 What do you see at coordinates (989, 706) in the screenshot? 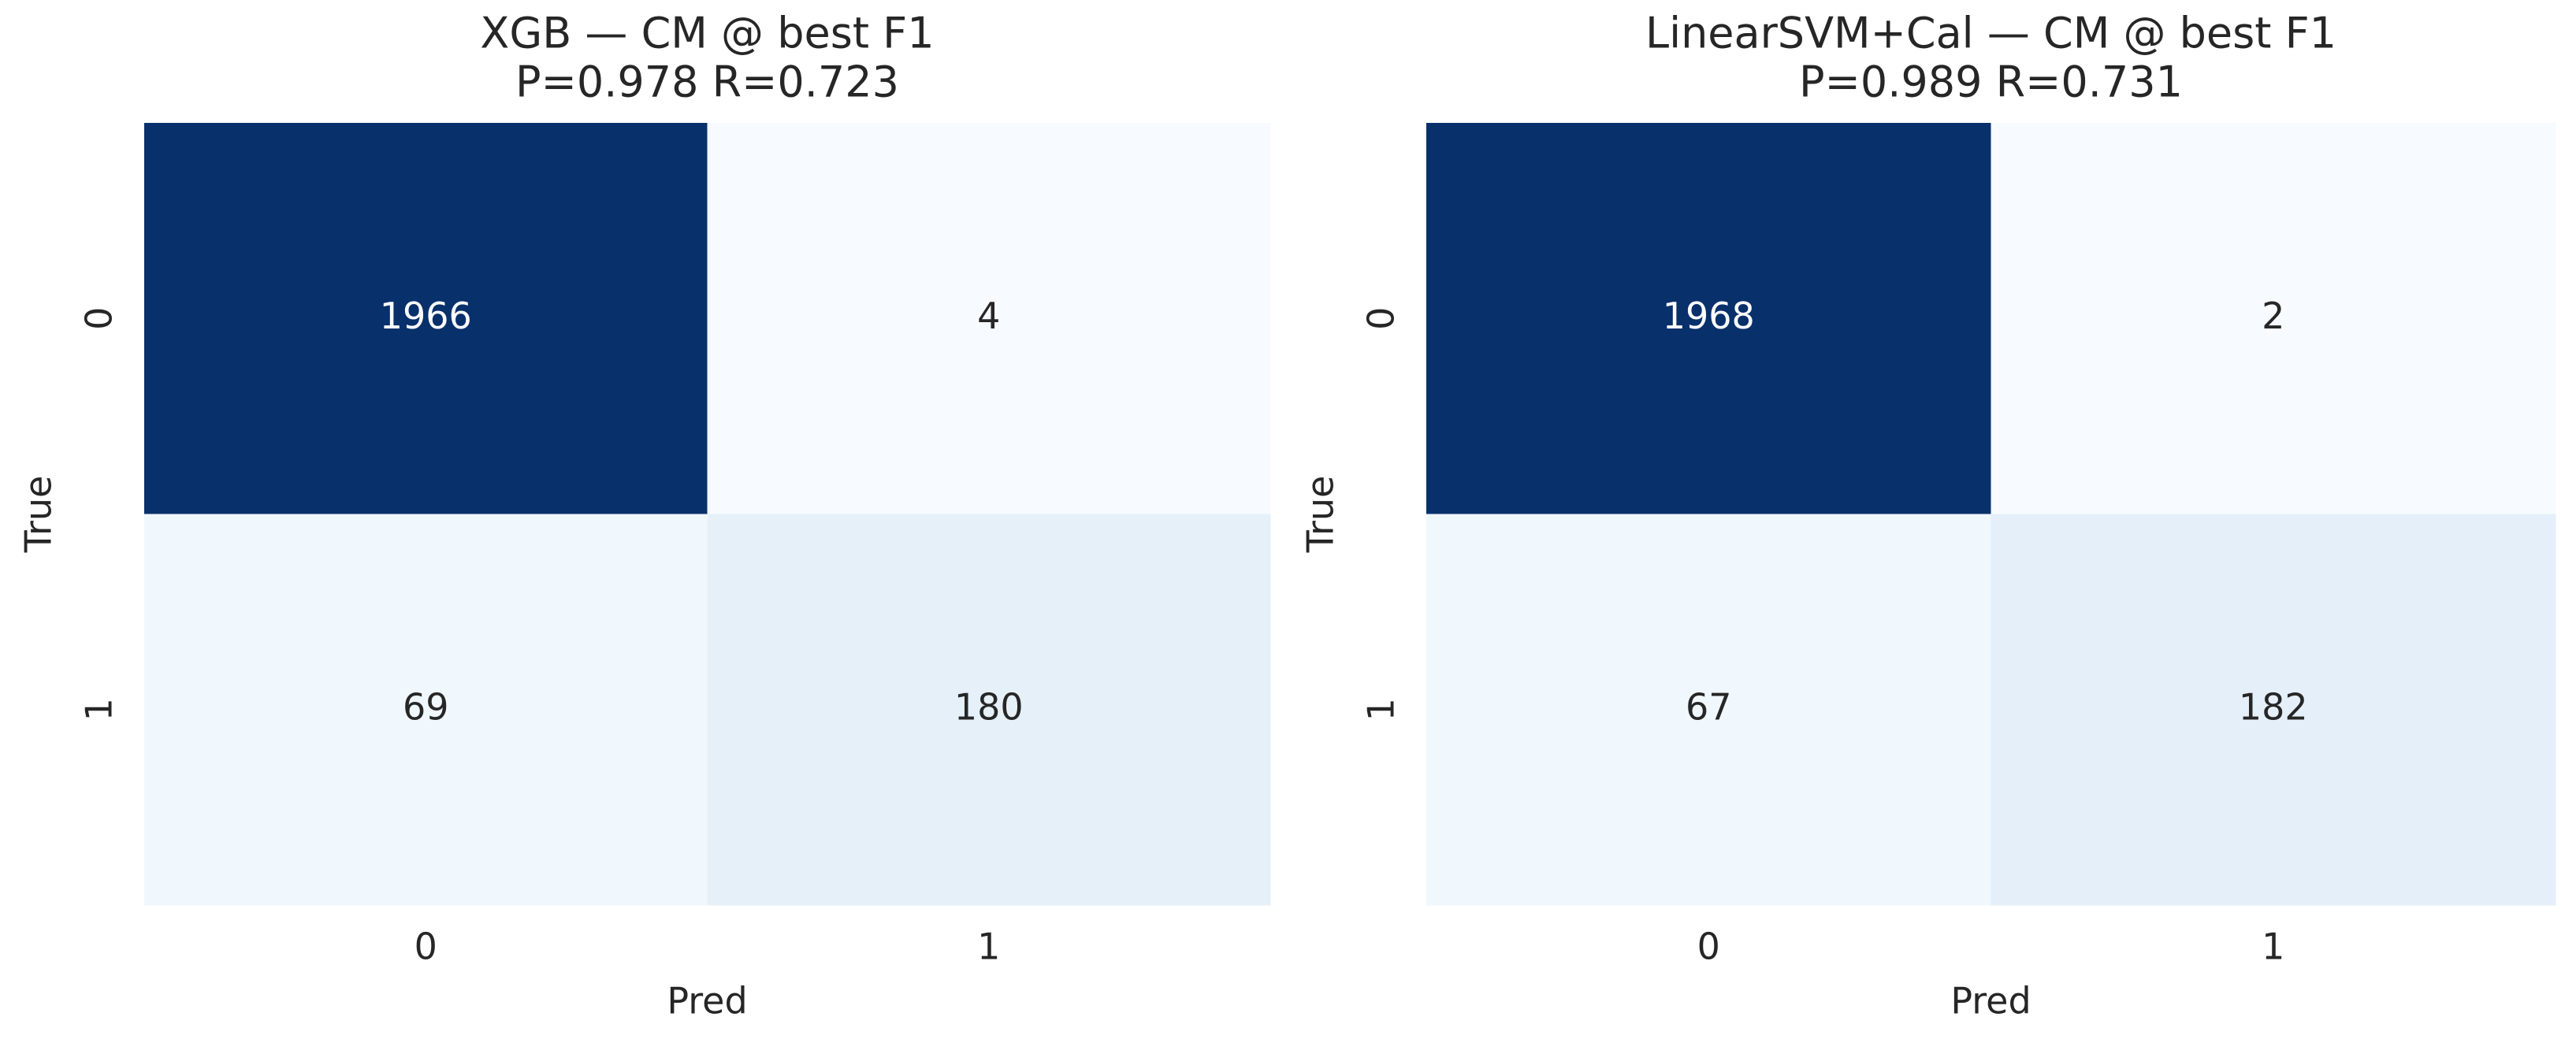
I see `cell-label: 180` at bounding box center [989, 706].